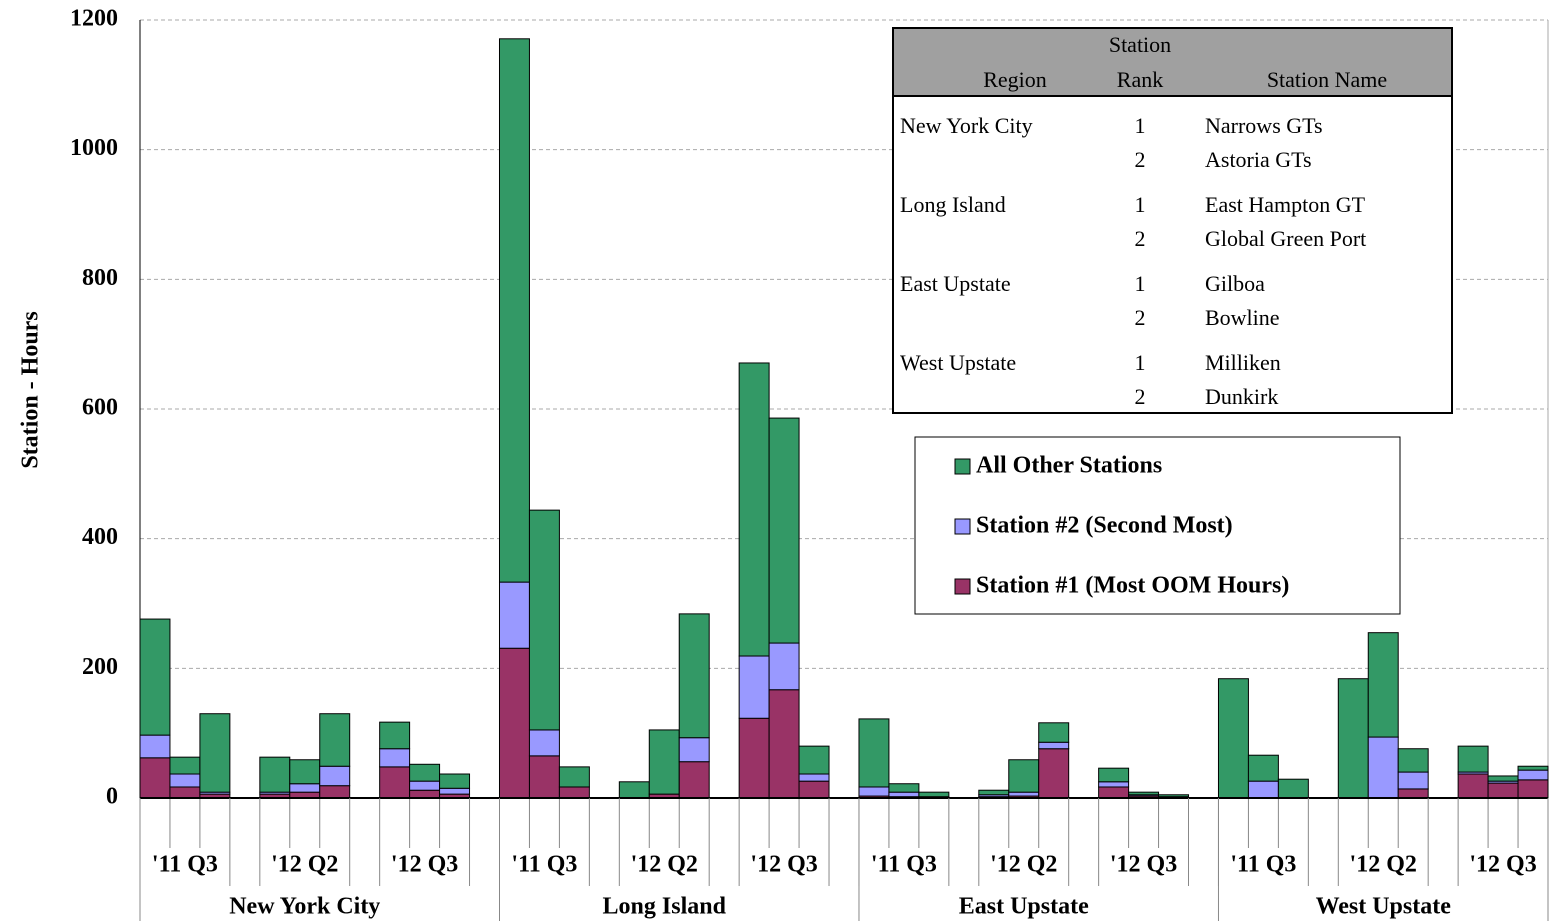  Describe the element at coordinates (1264, 125) in the screenshot. I see `table-cell: Narrows GTs` at that location.